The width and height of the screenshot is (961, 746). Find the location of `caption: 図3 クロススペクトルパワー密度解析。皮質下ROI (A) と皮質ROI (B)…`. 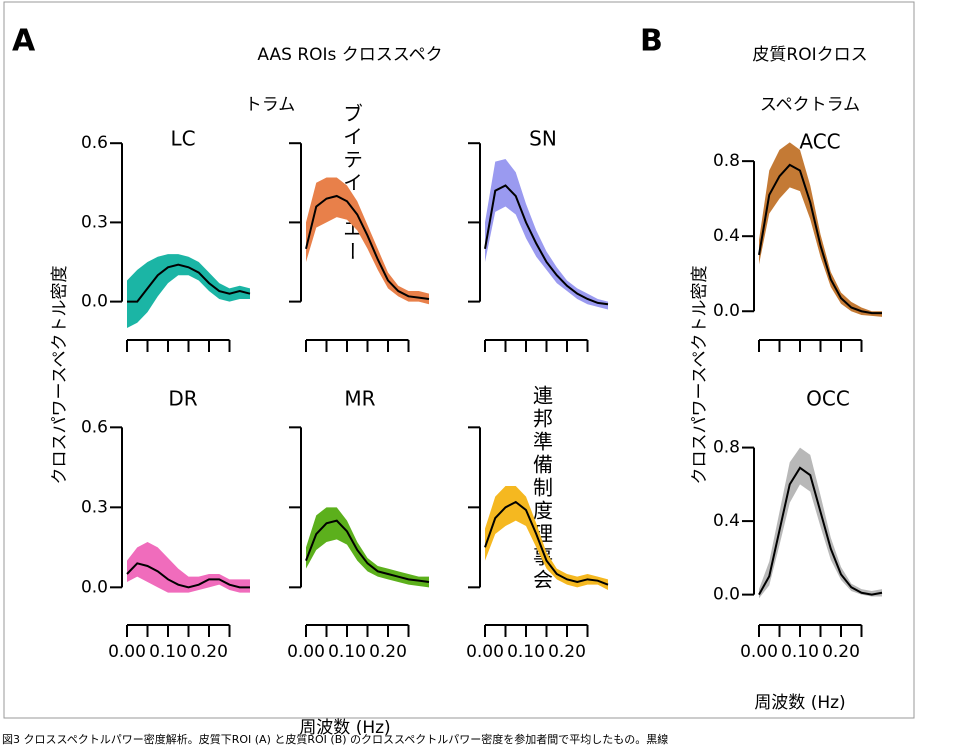

caption: 図3 クロススペクトルパワー密度解析。皮質下ROI (A) と皮質ROI (B)… is located at coordinates (335, 739).